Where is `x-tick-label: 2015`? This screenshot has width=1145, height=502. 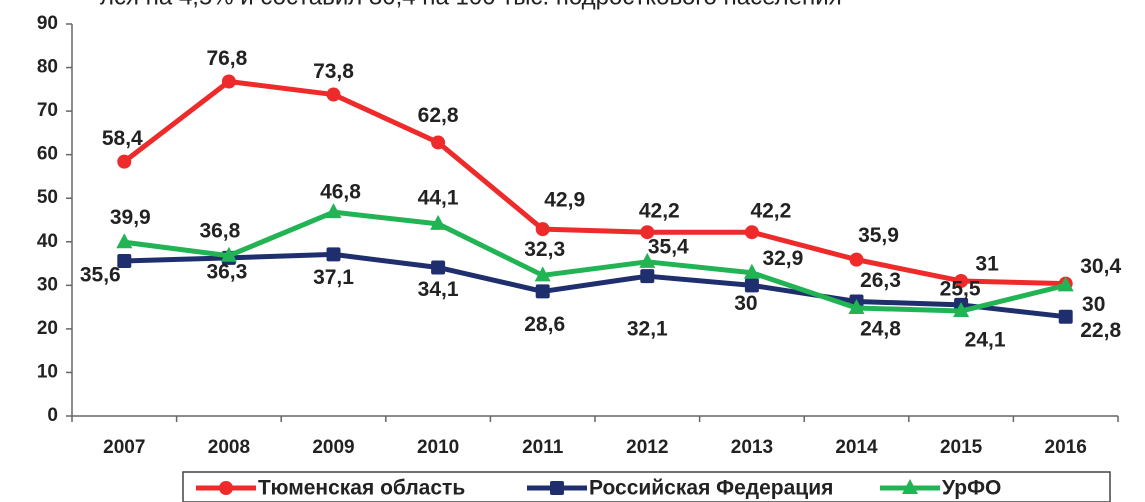
x-tick-label: 2015 is located at coordinates (961, 447).